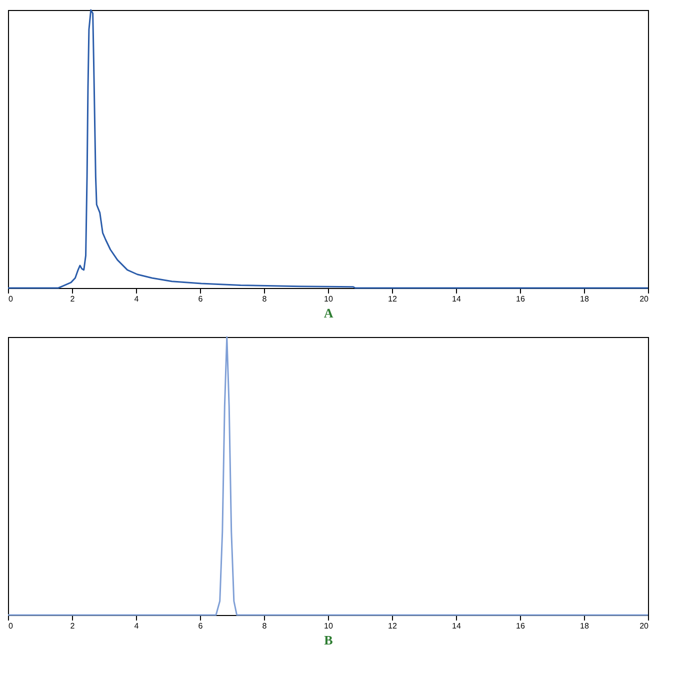  Describe the element at coordinates (329, 640) in the screenshot. I see `x-axis-title: B` at that location.